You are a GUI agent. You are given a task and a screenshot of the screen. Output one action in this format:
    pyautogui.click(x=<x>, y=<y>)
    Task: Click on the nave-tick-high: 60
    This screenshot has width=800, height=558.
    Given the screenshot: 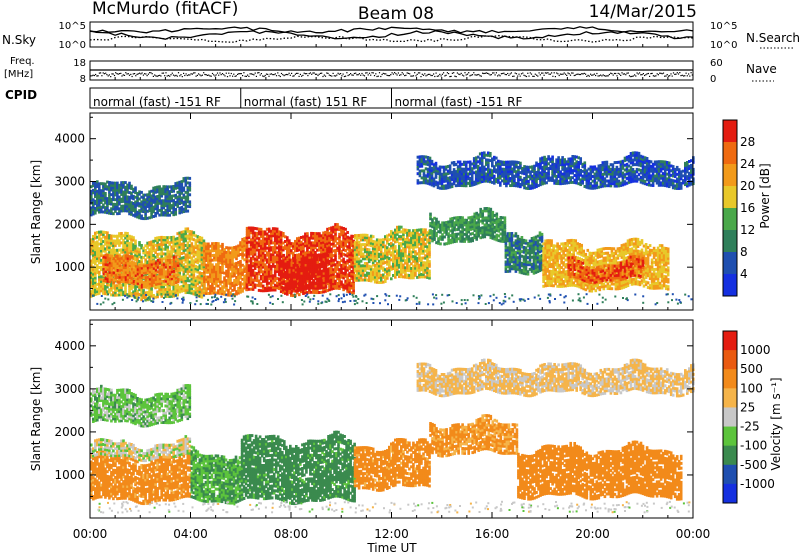 What is the action you would take?
    pyautogui.click(x=716, y=63)
    